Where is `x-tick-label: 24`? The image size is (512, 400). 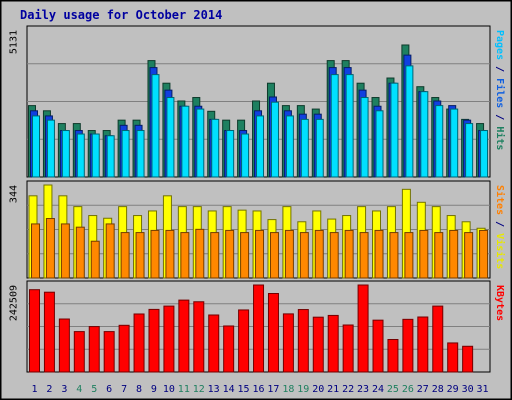
x-tick-label: 24 is located at coordinates (378, 389).